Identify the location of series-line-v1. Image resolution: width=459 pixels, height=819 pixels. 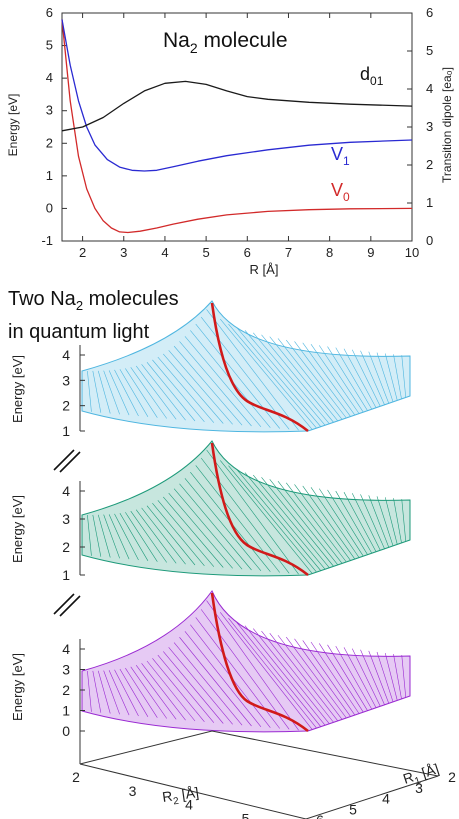
(237, 95).